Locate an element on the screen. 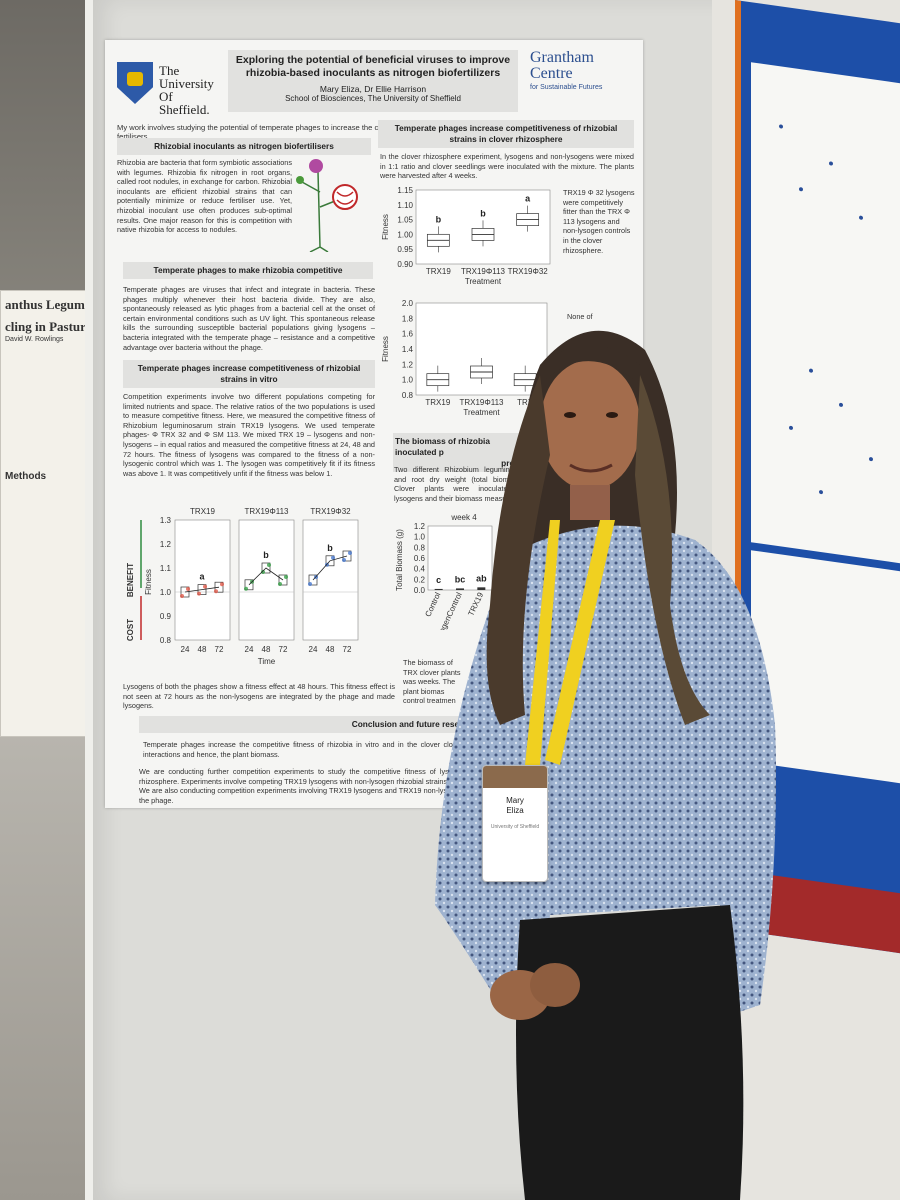  chart-title: week 4 is located at coordinates (463, 517).